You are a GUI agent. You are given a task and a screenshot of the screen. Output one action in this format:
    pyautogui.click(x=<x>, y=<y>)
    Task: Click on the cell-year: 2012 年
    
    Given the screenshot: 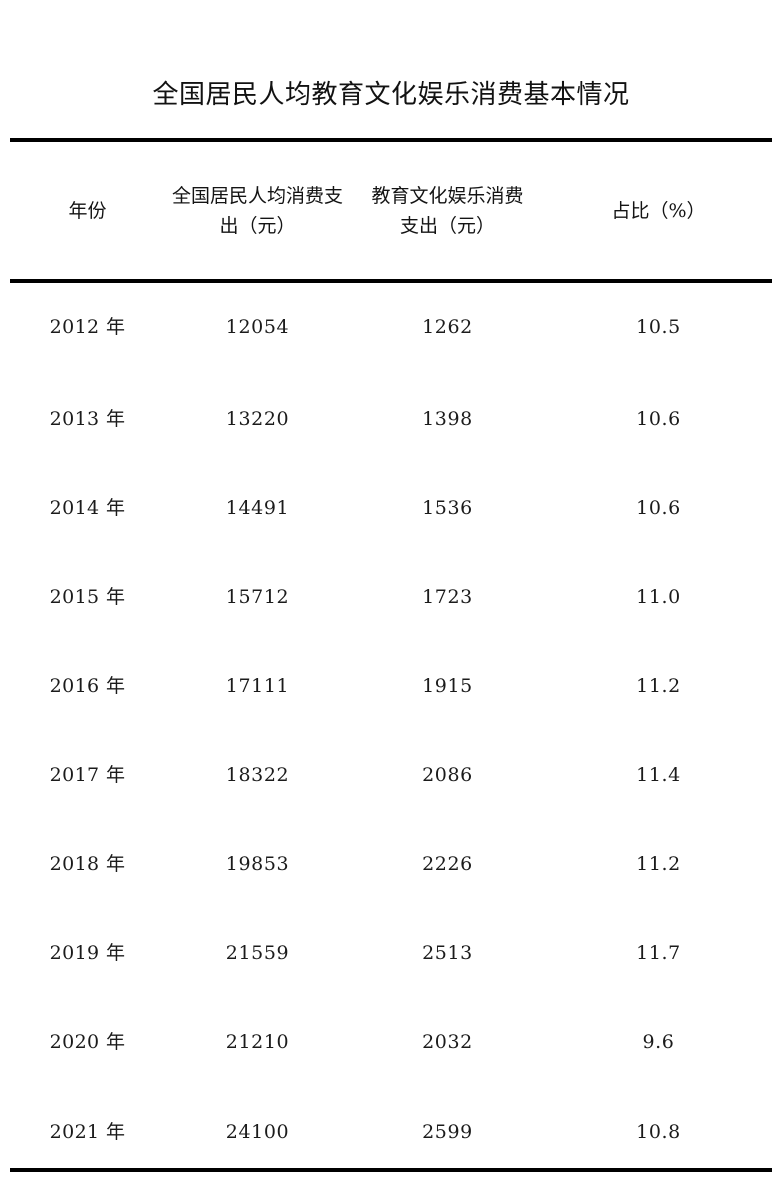 What is the action you would take?
    pyautogui.click(x=87, y=326)
    